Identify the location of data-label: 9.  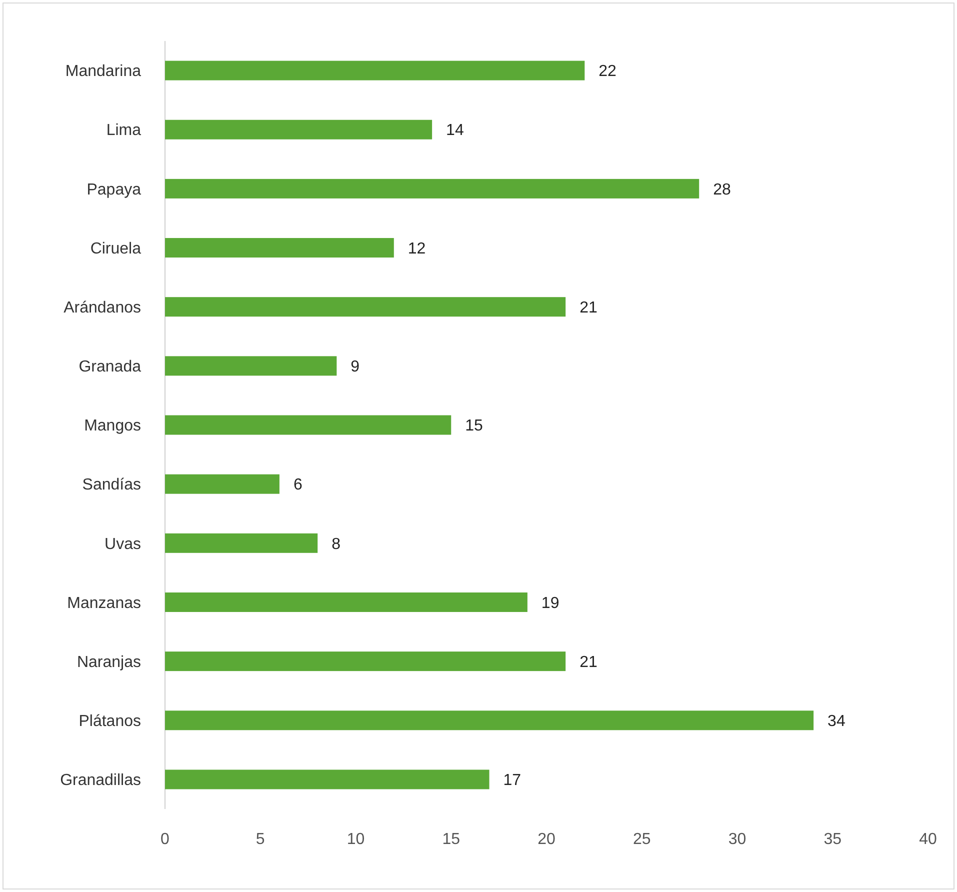
(355, 367).